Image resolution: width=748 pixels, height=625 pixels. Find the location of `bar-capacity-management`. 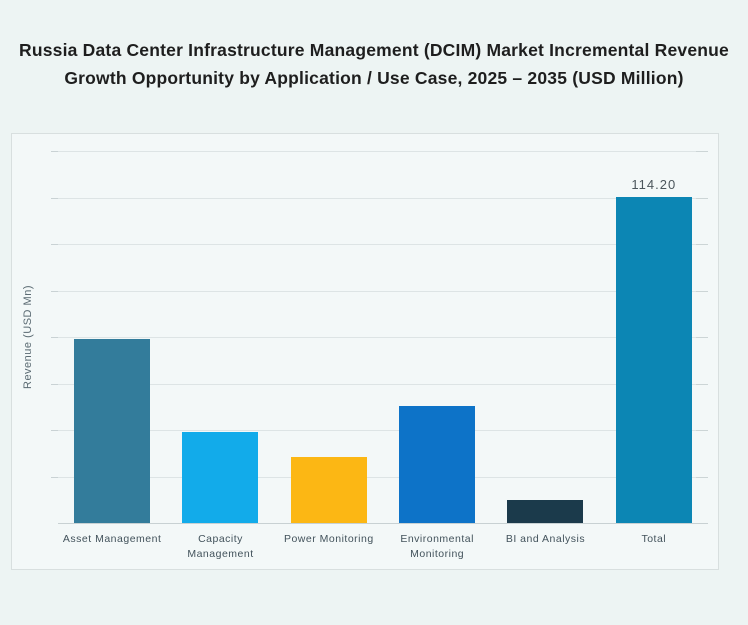

bar-capacity-management is located at coordinates (220, 477).